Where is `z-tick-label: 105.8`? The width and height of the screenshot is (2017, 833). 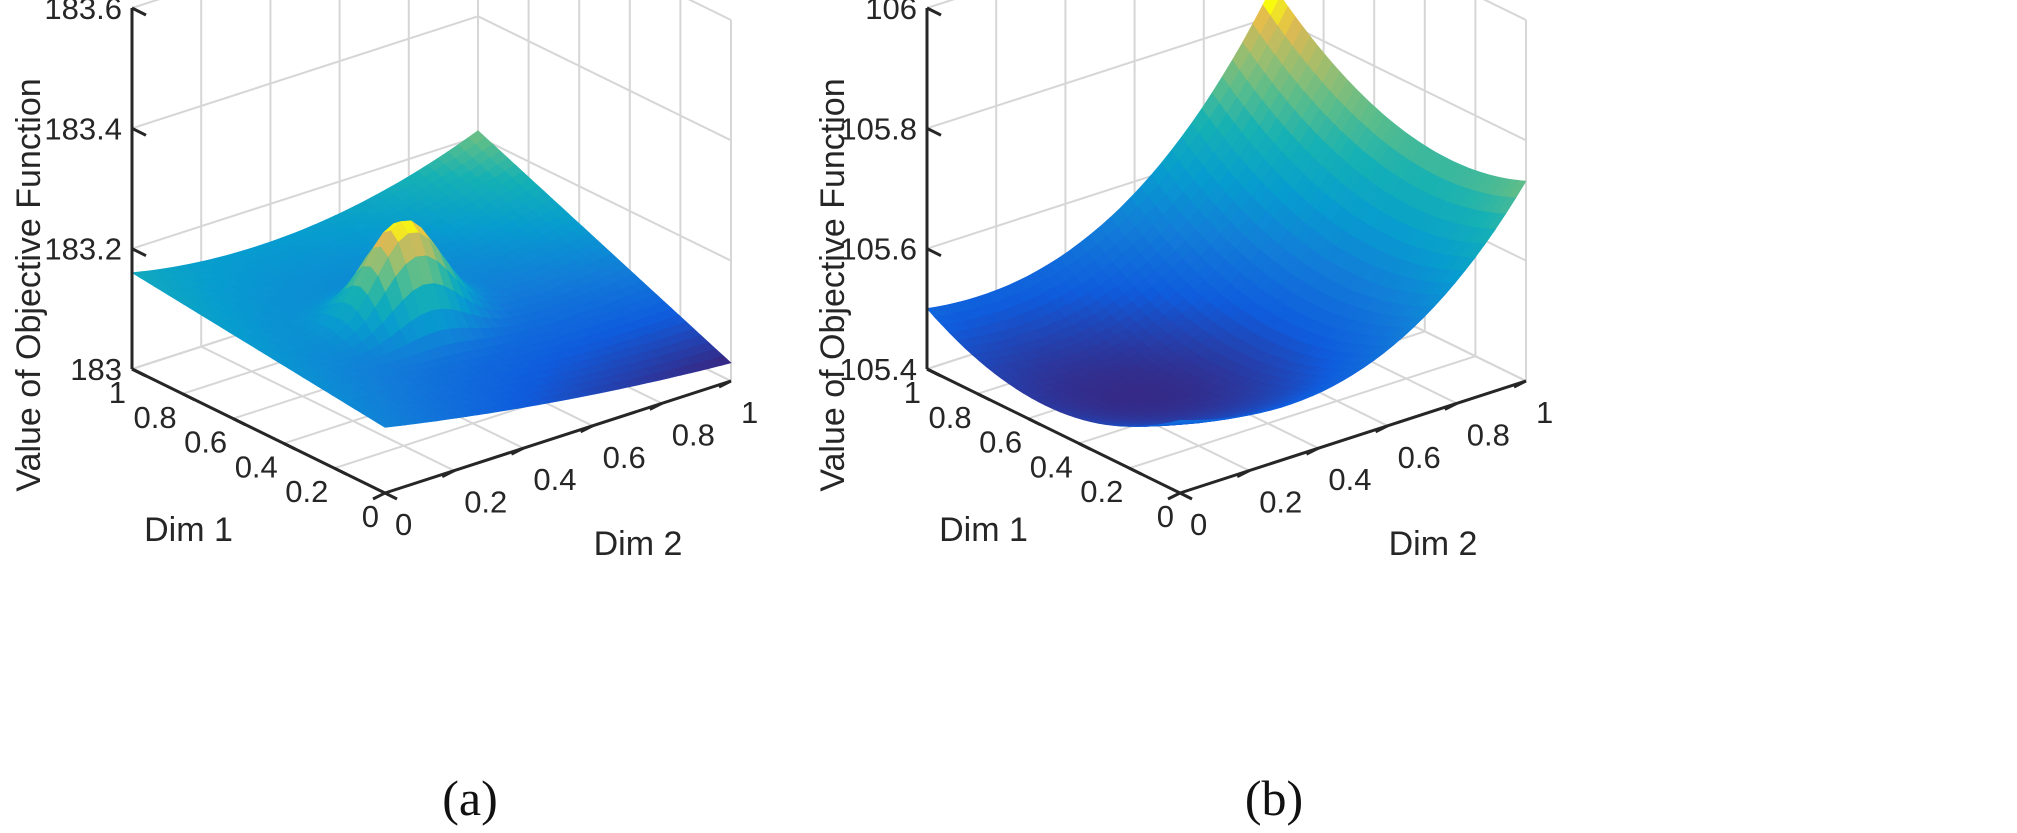 z-tick-label: 105.8 is located at coordinates (878, 128).